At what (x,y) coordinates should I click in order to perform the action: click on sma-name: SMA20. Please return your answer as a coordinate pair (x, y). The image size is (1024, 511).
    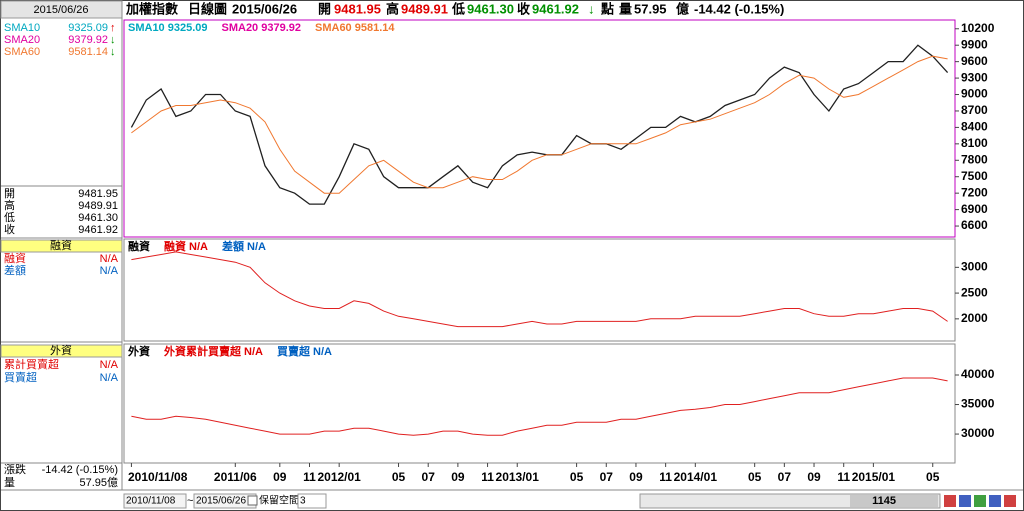
    Looking at the image, I should click on (22, 40).